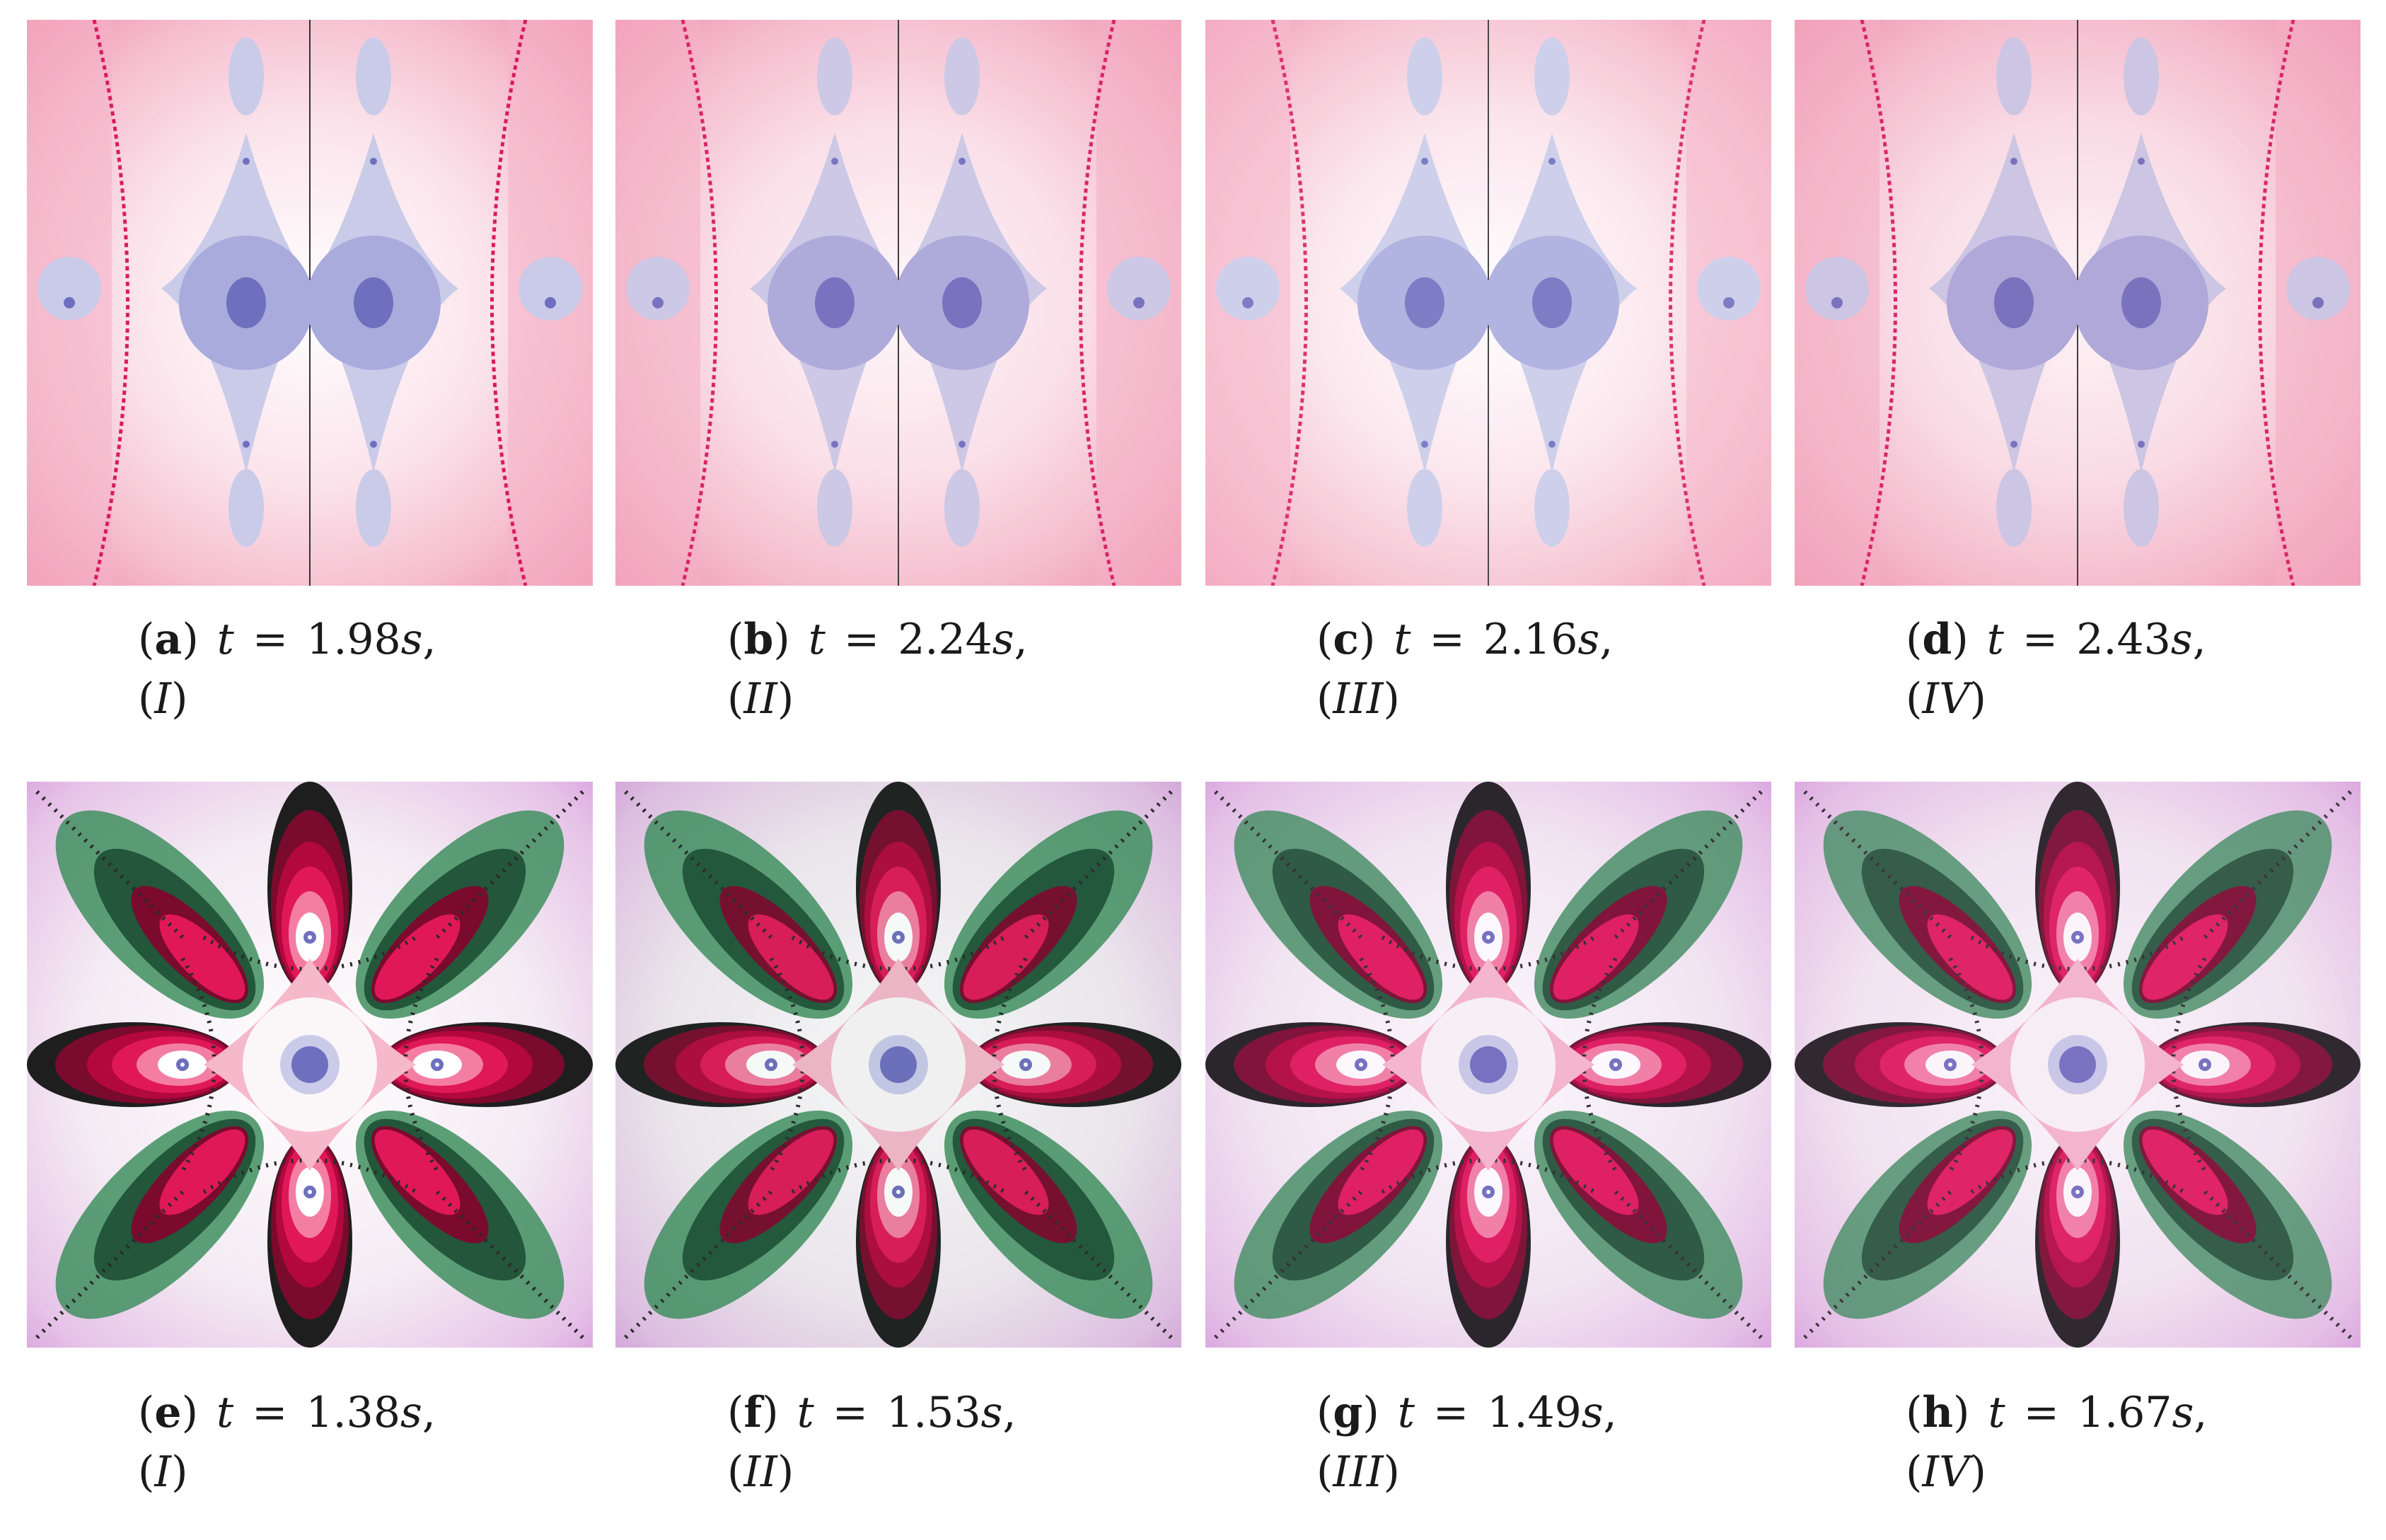  I want to click on caption-label: b, so click(759, 639).